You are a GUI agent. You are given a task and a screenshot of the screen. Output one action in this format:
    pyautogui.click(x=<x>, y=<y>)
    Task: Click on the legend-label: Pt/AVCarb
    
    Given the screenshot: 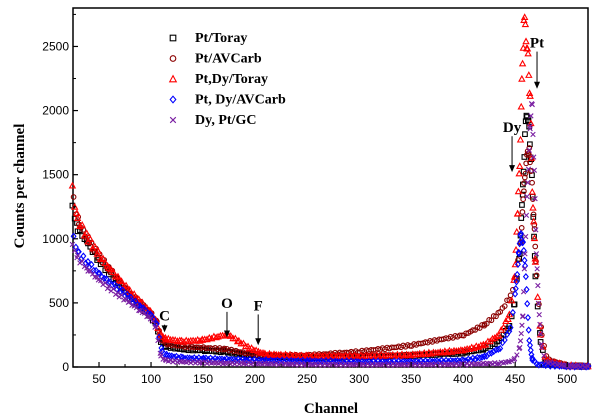 What is the action you would take?
    pyautogui.click(x=228, y=59)
    